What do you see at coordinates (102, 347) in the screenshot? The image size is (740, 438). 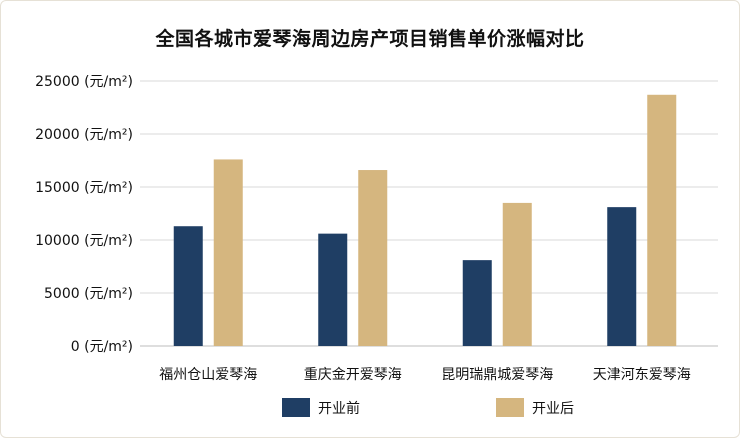 I see `y-tick-label: 0 (元/m²)` at bounding box center [102, 347].